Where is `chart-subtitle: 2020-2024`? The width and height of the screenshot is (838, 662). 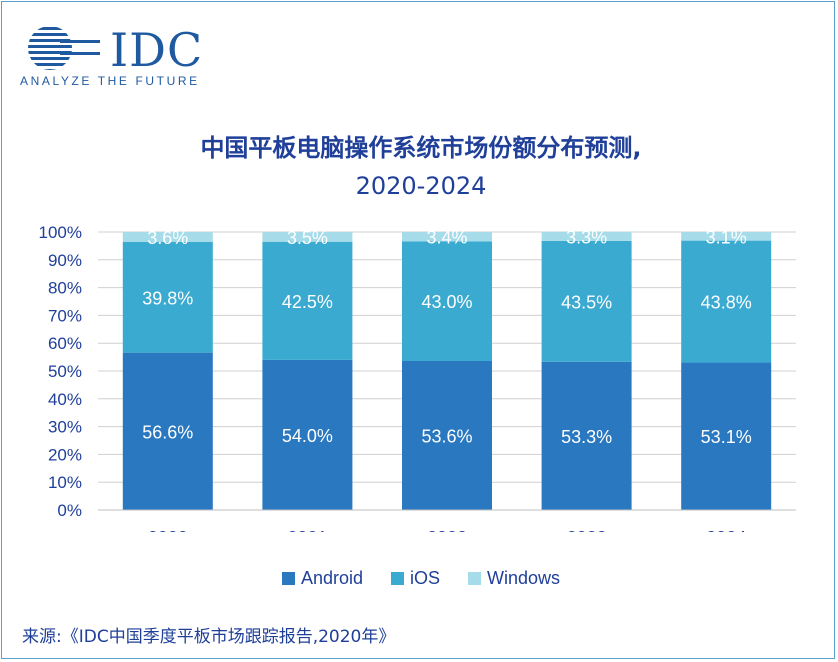 chart-subtitle: 2020-2024 is located at coordinates (421, 186).